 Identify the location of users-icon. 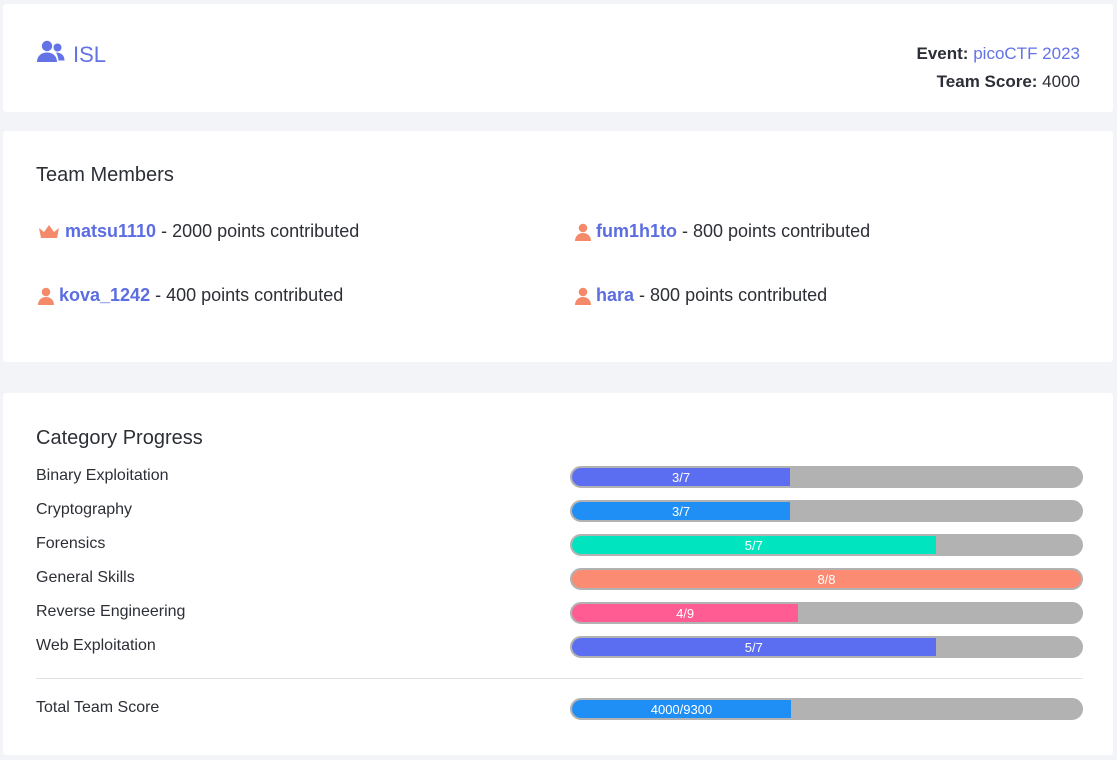
(50, 55).